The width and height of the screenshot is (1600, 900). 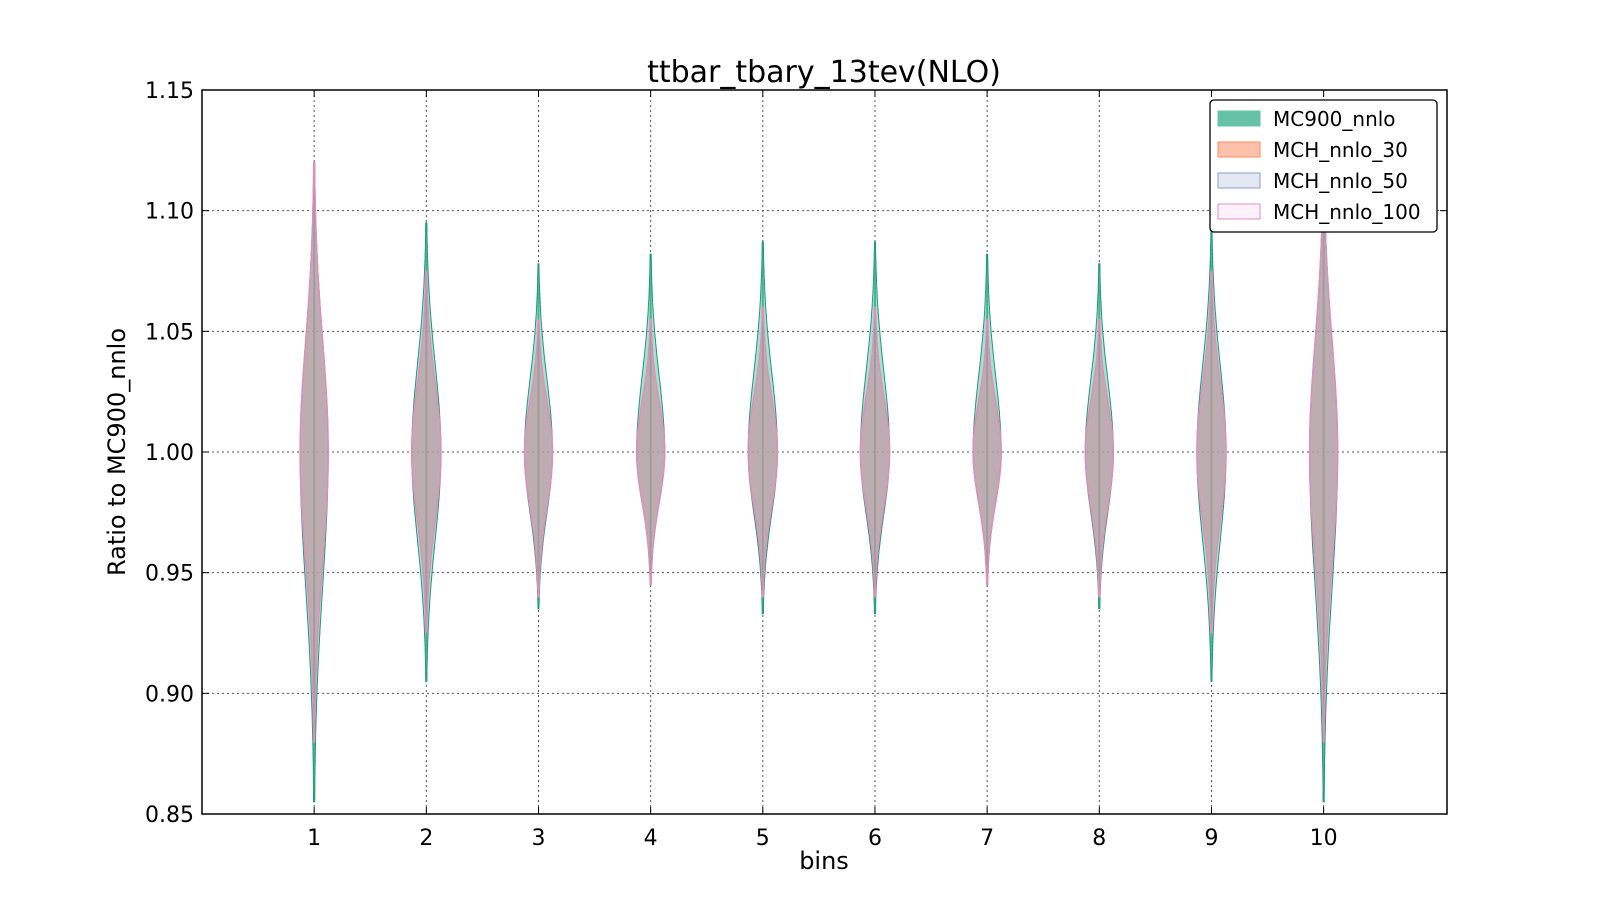 What do you see at coordinates (117, 452) in the screenshot?
I see `y-axis-label: Ratio to MC900_nnlo` at bounding box center [117, 452].